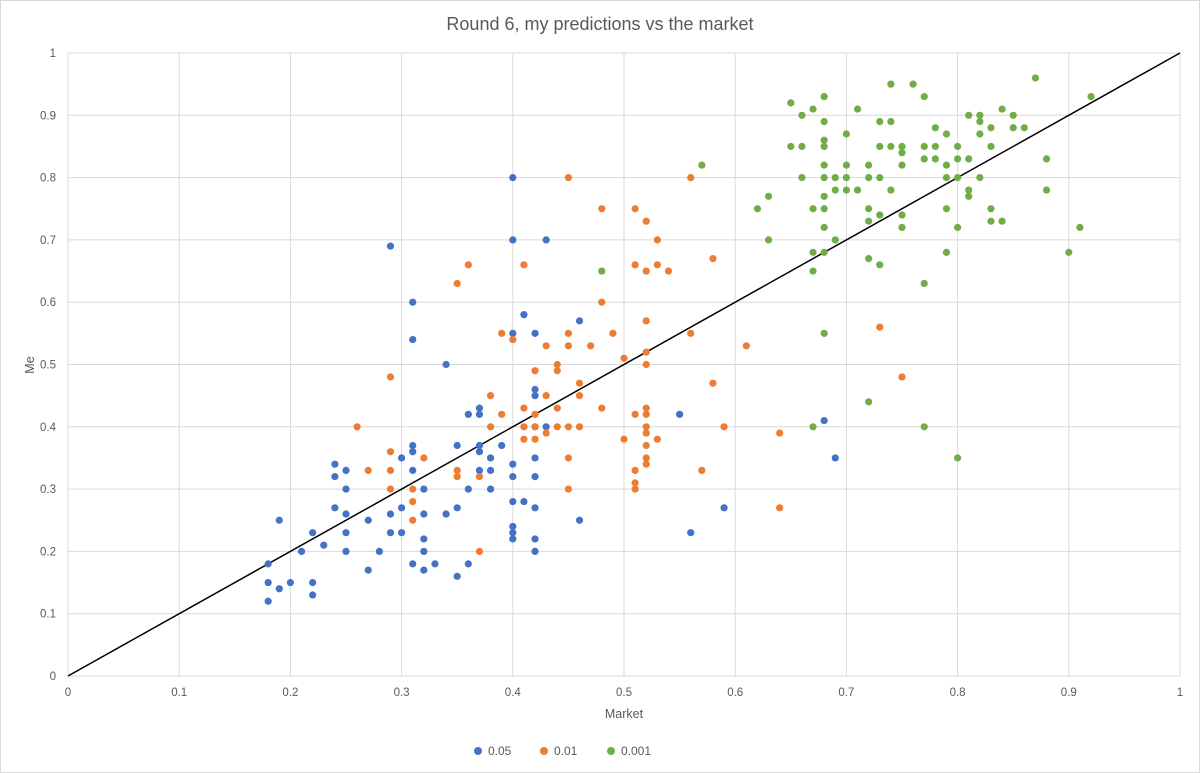  I want to click on legend: 0.05 0.01 0.001, so click(562, 751).